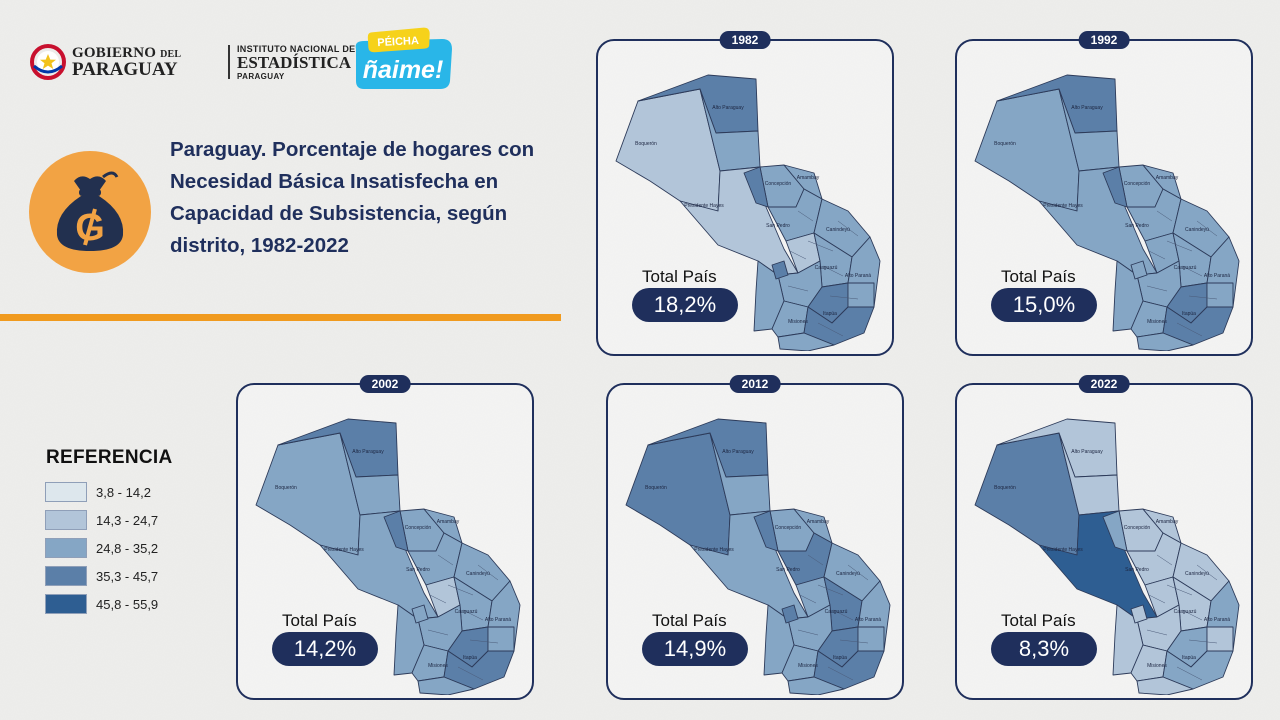 Image resolution: width=1280 pixels, height=720 pixels. What do you see at coordinates (280, 317) in the screenshot?
I see `orange-divider` at bounding box center [280, 317].